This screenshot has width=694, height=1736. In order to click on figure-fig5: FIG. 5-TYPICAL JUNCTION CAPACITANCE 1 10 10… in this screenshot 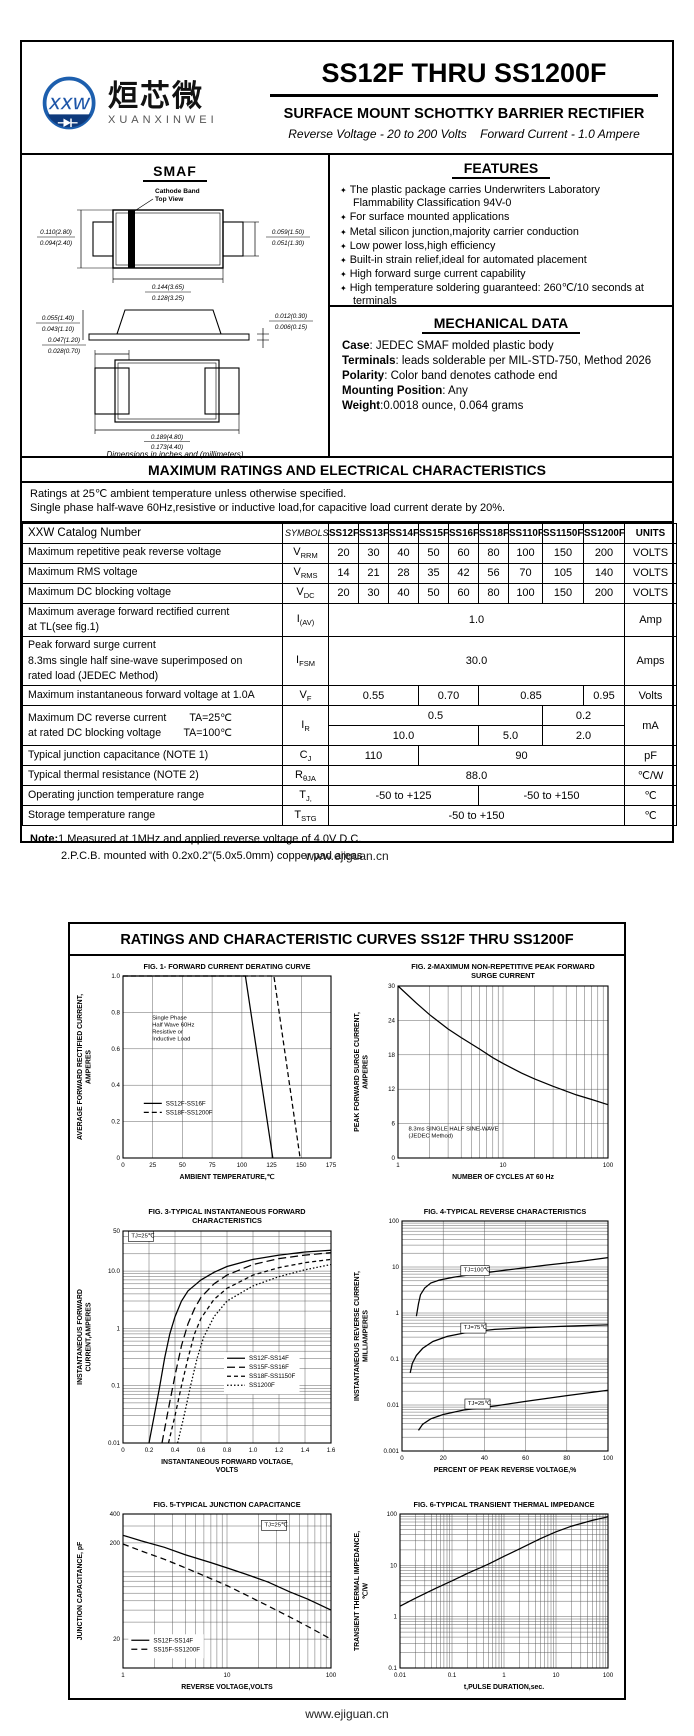, I will do `click(209, 1605)`.